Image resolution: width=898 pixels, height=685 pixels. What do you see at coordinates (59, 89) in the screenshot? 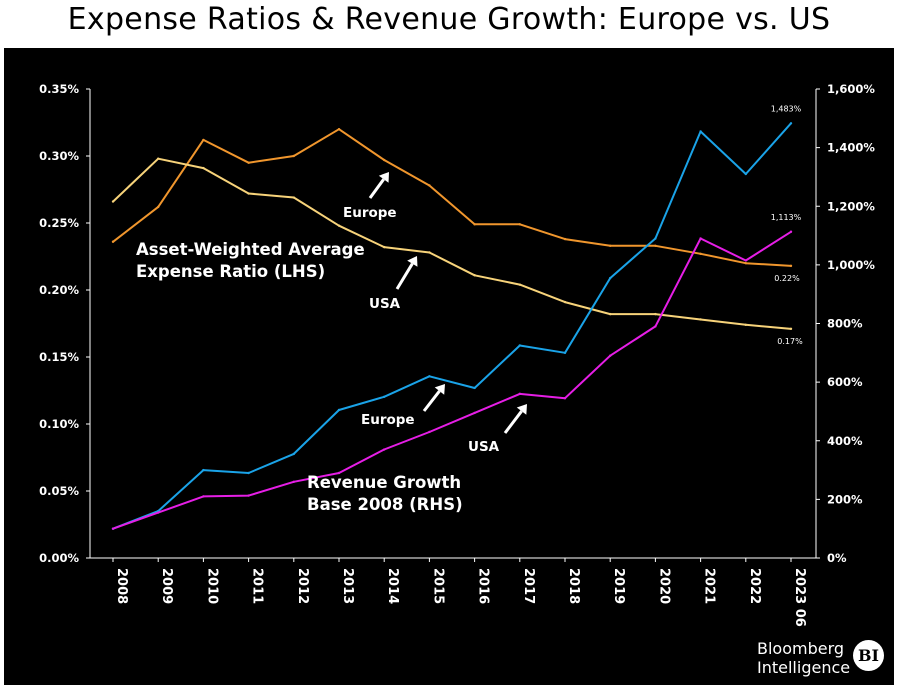
I see `left-tick-label: 0.35%` at bounding box center [59, 89].